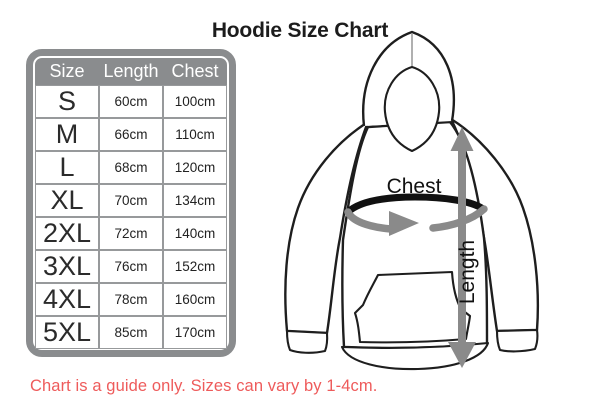 The width and height of the screenshot is (600, 411). Describe the element at coordinates (195, 299) in the screenshot. I see `chest-cell: 160cm` at that location.